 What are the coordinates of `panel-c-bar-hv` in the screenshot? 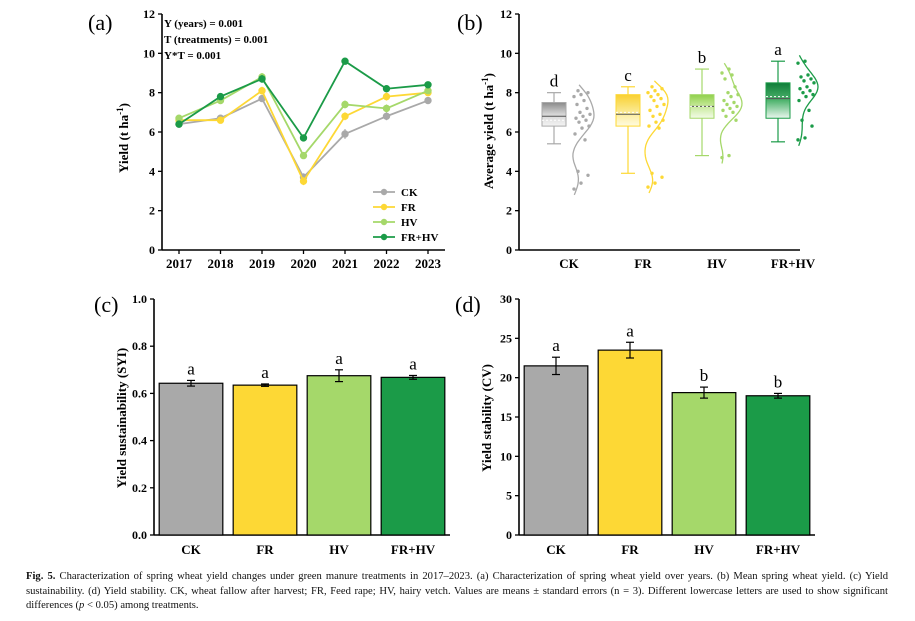 It's located at (339, 455).